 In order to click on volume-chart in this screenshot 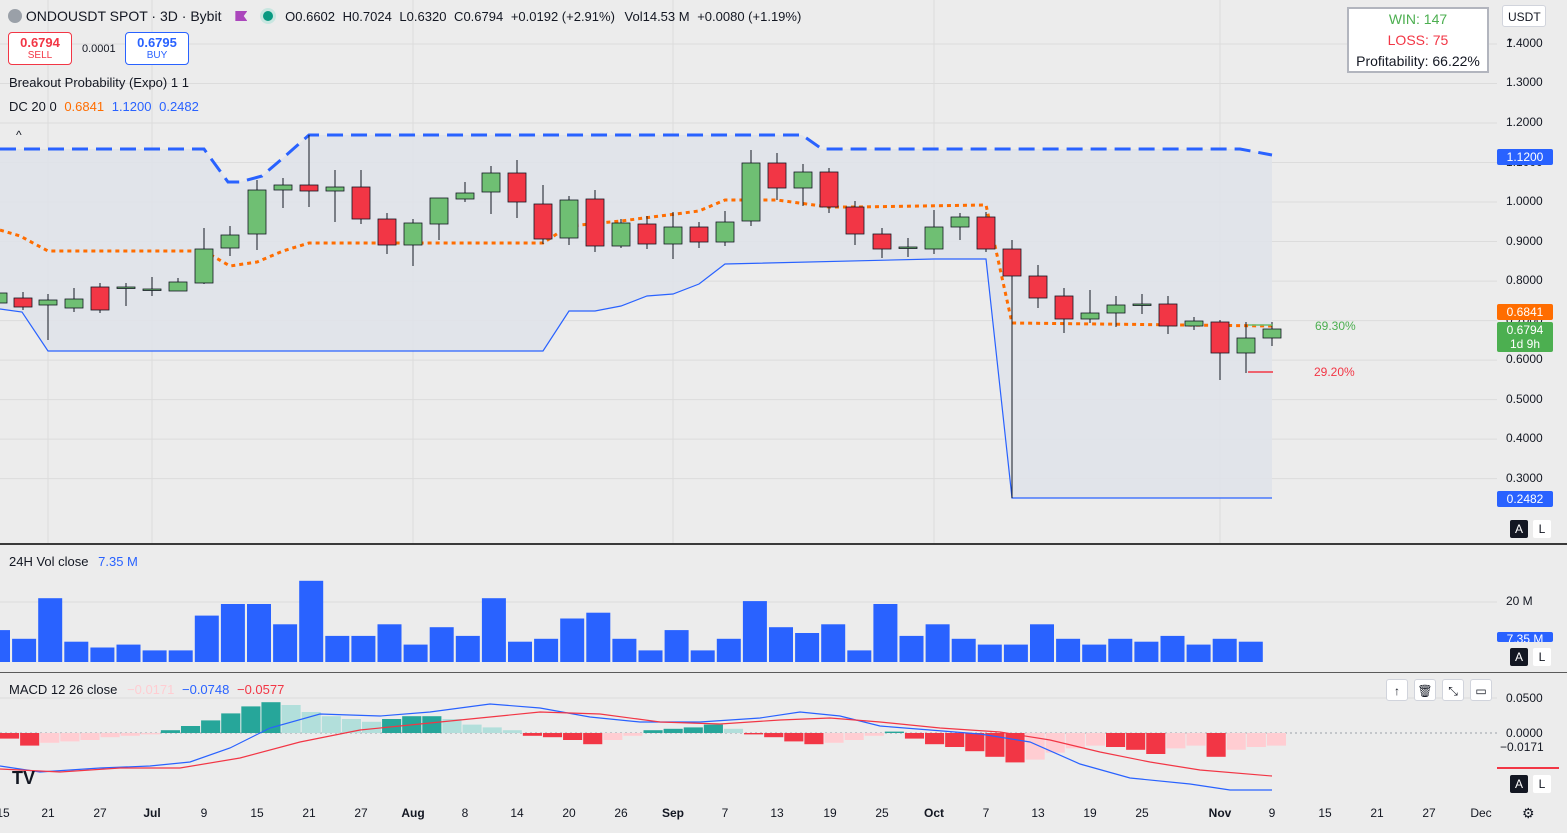, I will do `click(748, 609)`.